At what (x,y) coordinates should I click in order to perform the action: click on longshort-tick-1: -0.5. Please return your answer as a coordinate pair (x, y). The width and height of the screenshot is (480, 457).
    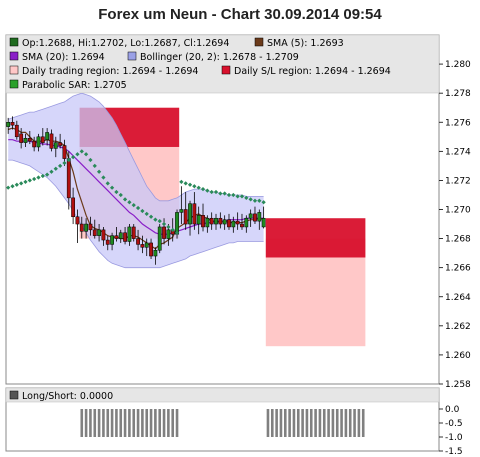
    Looking at the image, I should click on (454, 424).